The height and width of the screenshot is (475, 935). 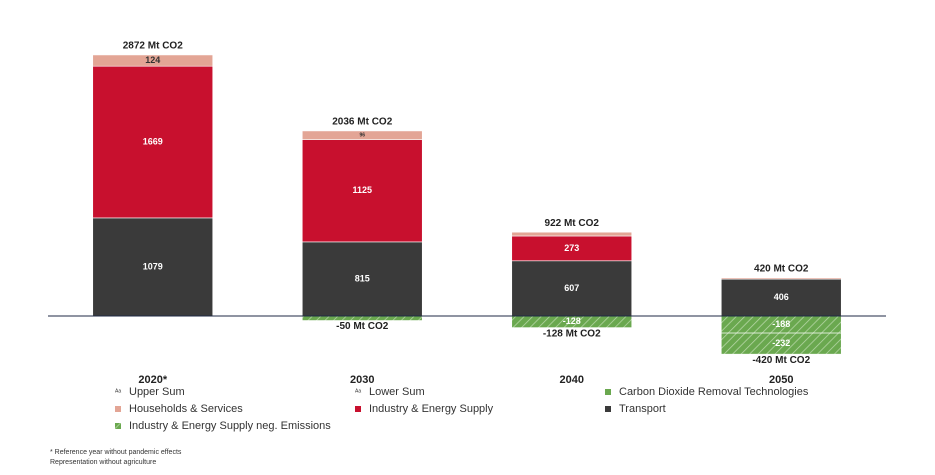 What do you see at coordinates (362, 122) in the screenshot?
I see `upper-sum-label: 2036 Mt CO2` at bounding box center [362, 122].